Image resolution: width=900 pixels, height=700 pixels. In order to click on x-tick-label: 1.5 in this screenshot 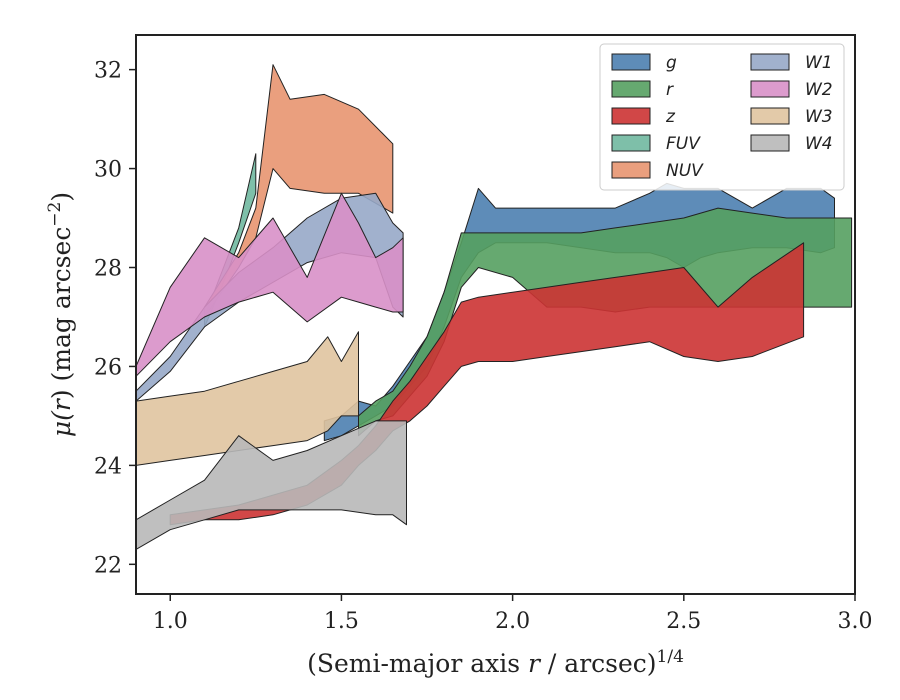, I will do `click(341, 621)`.